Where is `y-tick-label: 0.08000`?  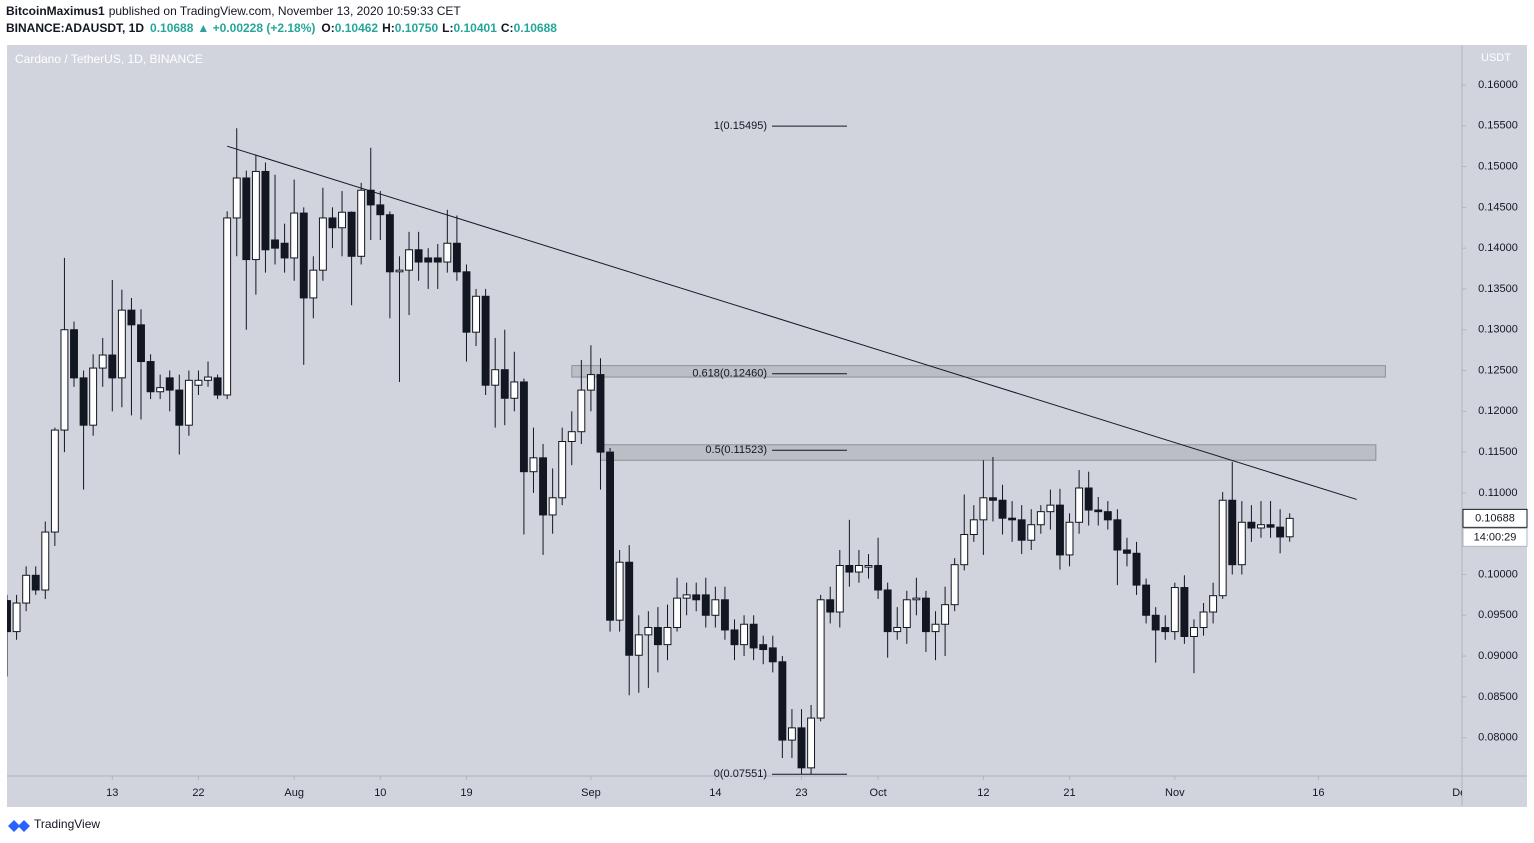
y-tick-label: 0.08000 is located at coordinates (1498, 738).